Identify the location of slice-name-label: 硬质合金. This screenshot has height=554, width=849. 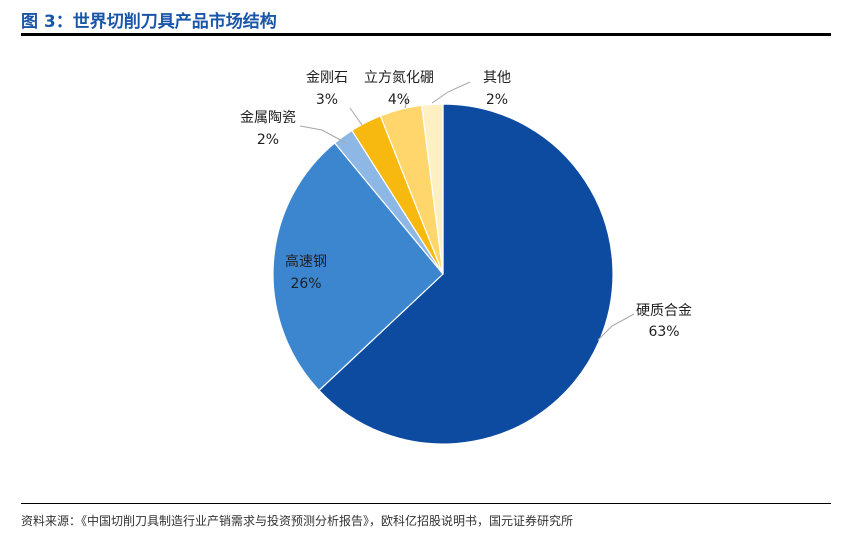
(664, 311).